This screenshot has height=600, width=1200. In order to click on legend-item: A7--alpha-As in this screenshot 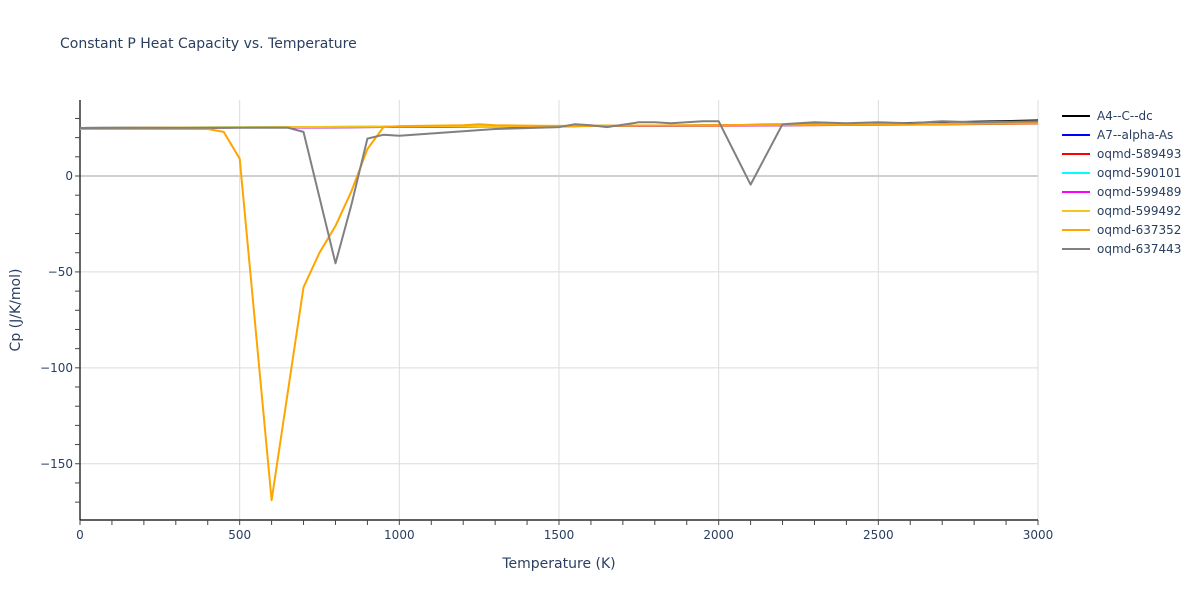, I will do `click(1121, 134)`.